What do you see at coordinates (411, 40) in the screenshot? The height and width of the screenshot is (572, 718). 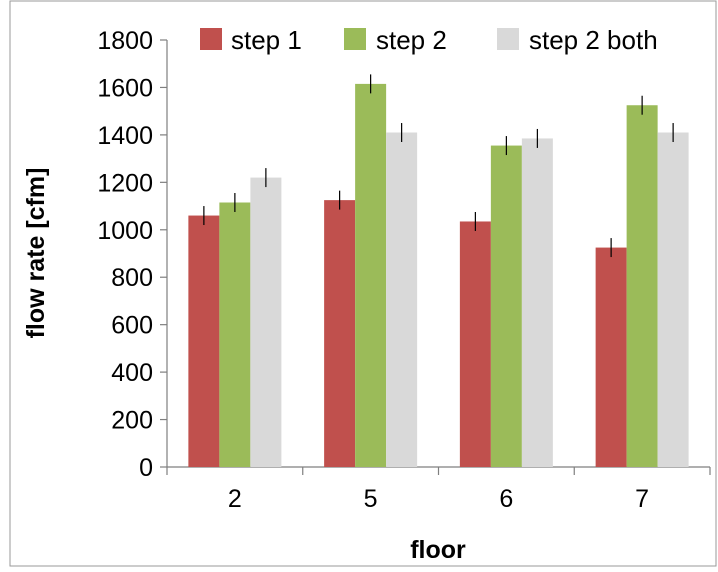 I see `legend-label-step-2: step 2` at bounding box center [411, 40].